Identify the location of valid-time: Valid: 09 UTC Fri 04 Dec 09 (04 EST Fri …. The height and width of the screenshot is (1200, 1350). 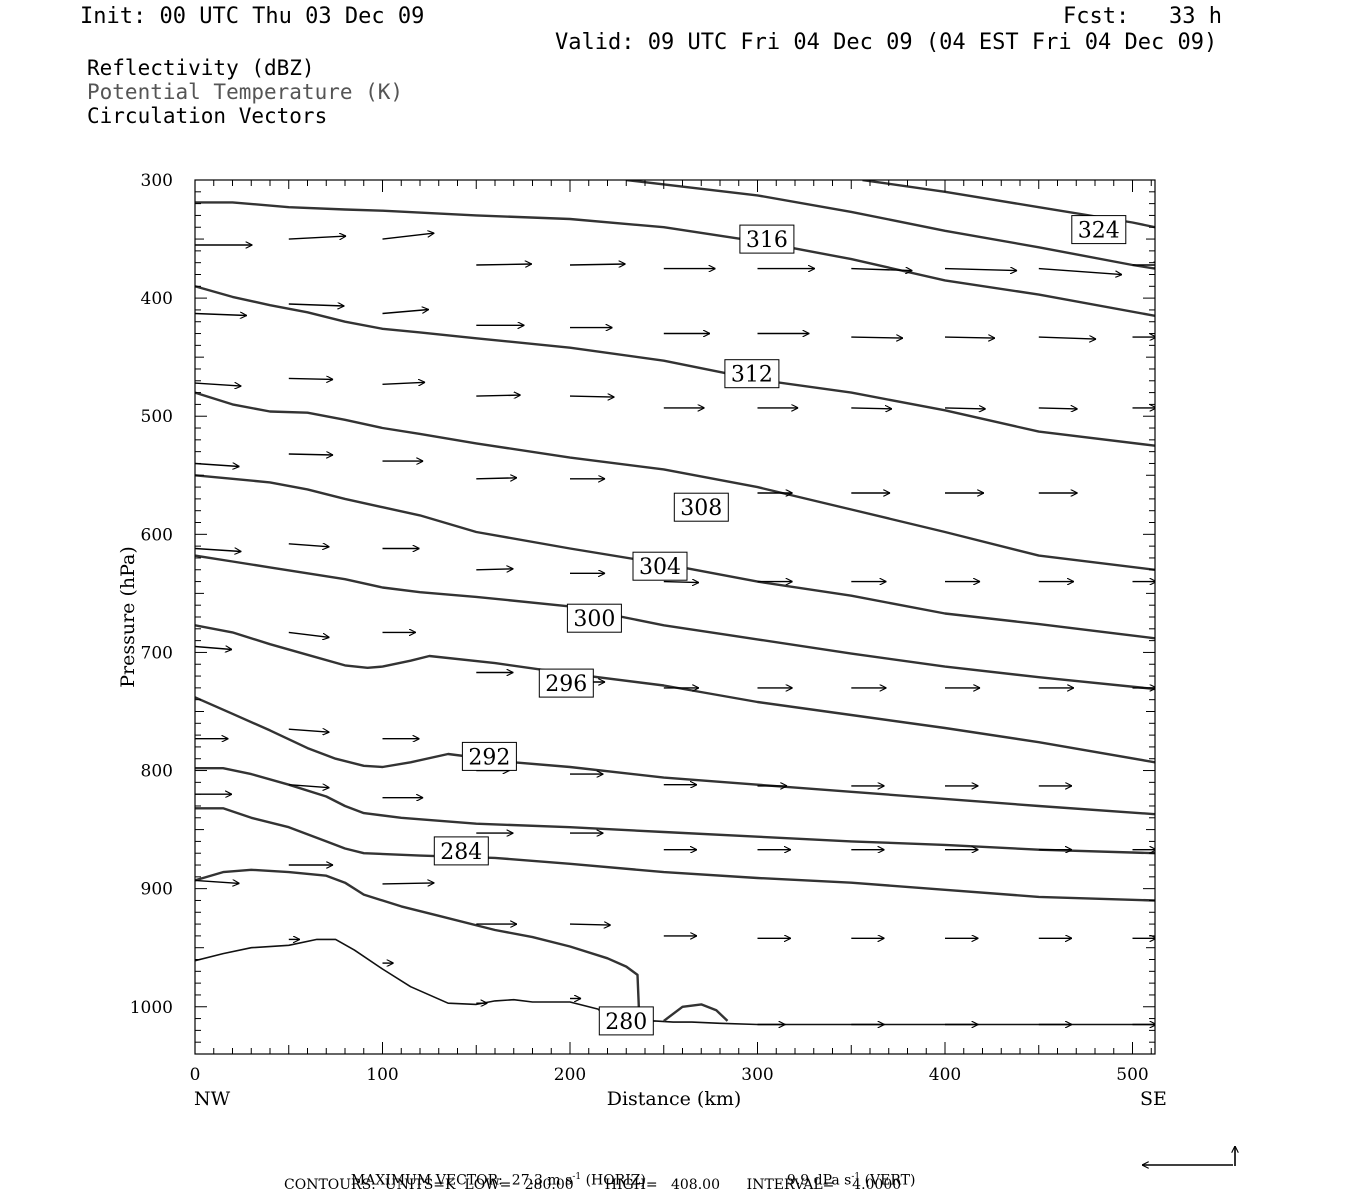
(886, 42).